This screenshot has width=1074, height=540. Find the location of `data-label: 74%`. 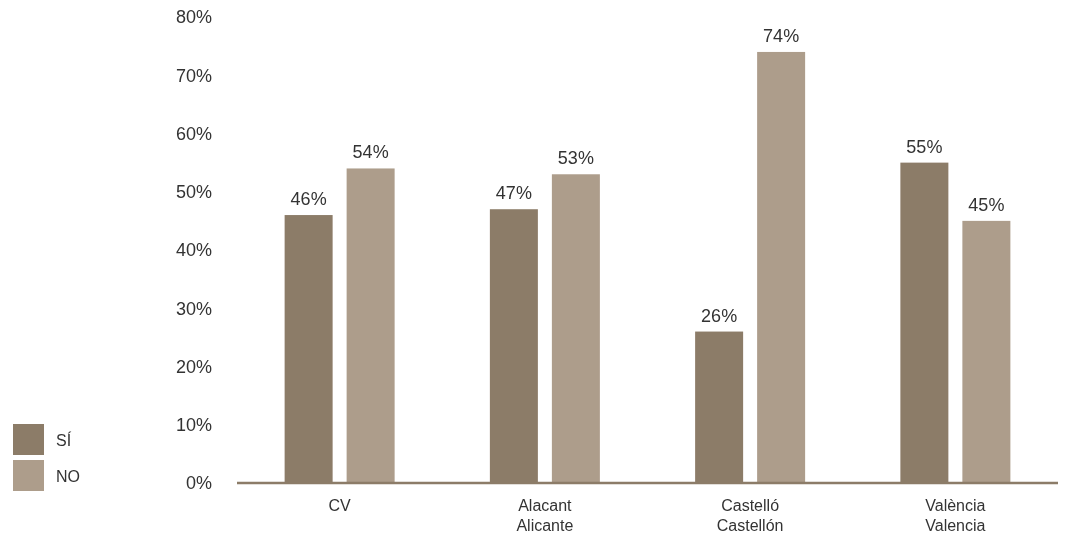

data-label: 74% is located at coordinates (781, 35).